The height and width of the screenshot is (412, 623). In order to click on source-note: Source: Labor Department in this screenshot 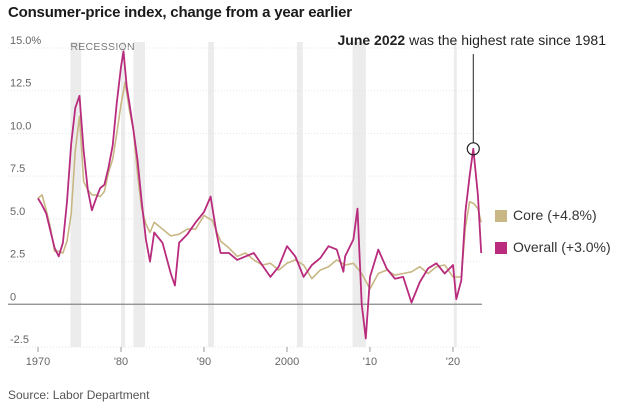, I will do `click(79, 395)`.